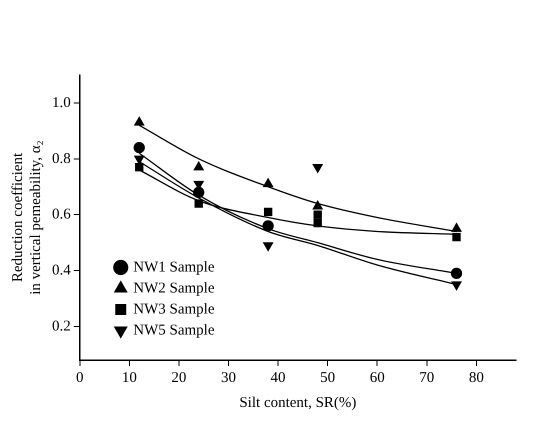 This screenshot has height=421, width=541. What do you see at coordinates (27, 217) in the screenshot?
I see `y-axis-title: Reduction coefficient in vertical pemeability, α₂` at bounding box center [27, 217].